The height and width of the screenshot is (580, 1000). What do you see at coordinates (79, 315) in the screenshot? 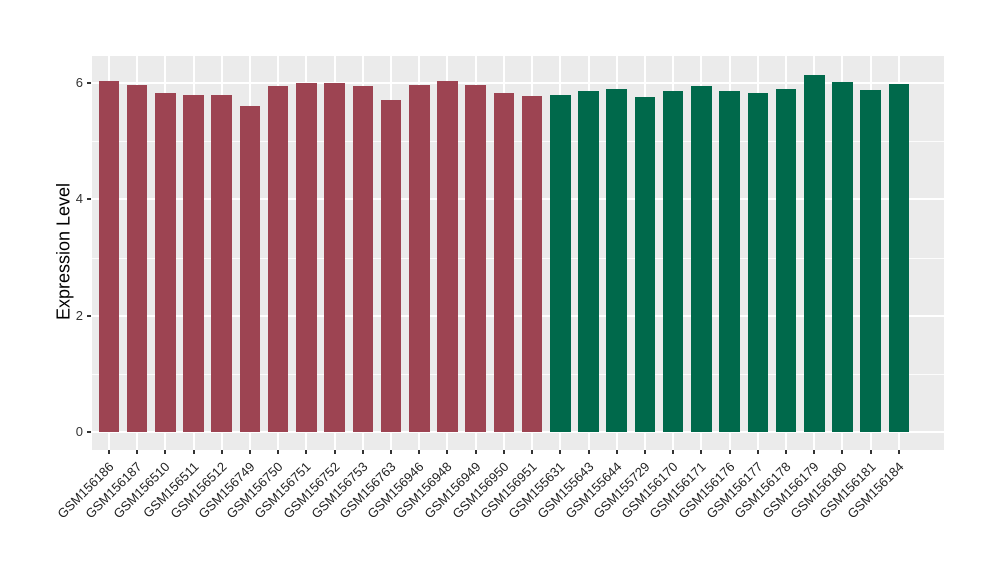
I see `y-axis-tick-label: 2` at bounding box center [79, 315].